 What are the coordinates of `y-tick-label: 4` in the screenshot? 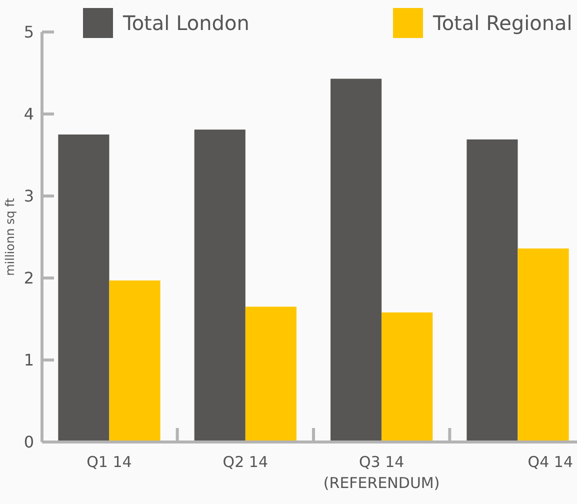 It's located at (29, 114).